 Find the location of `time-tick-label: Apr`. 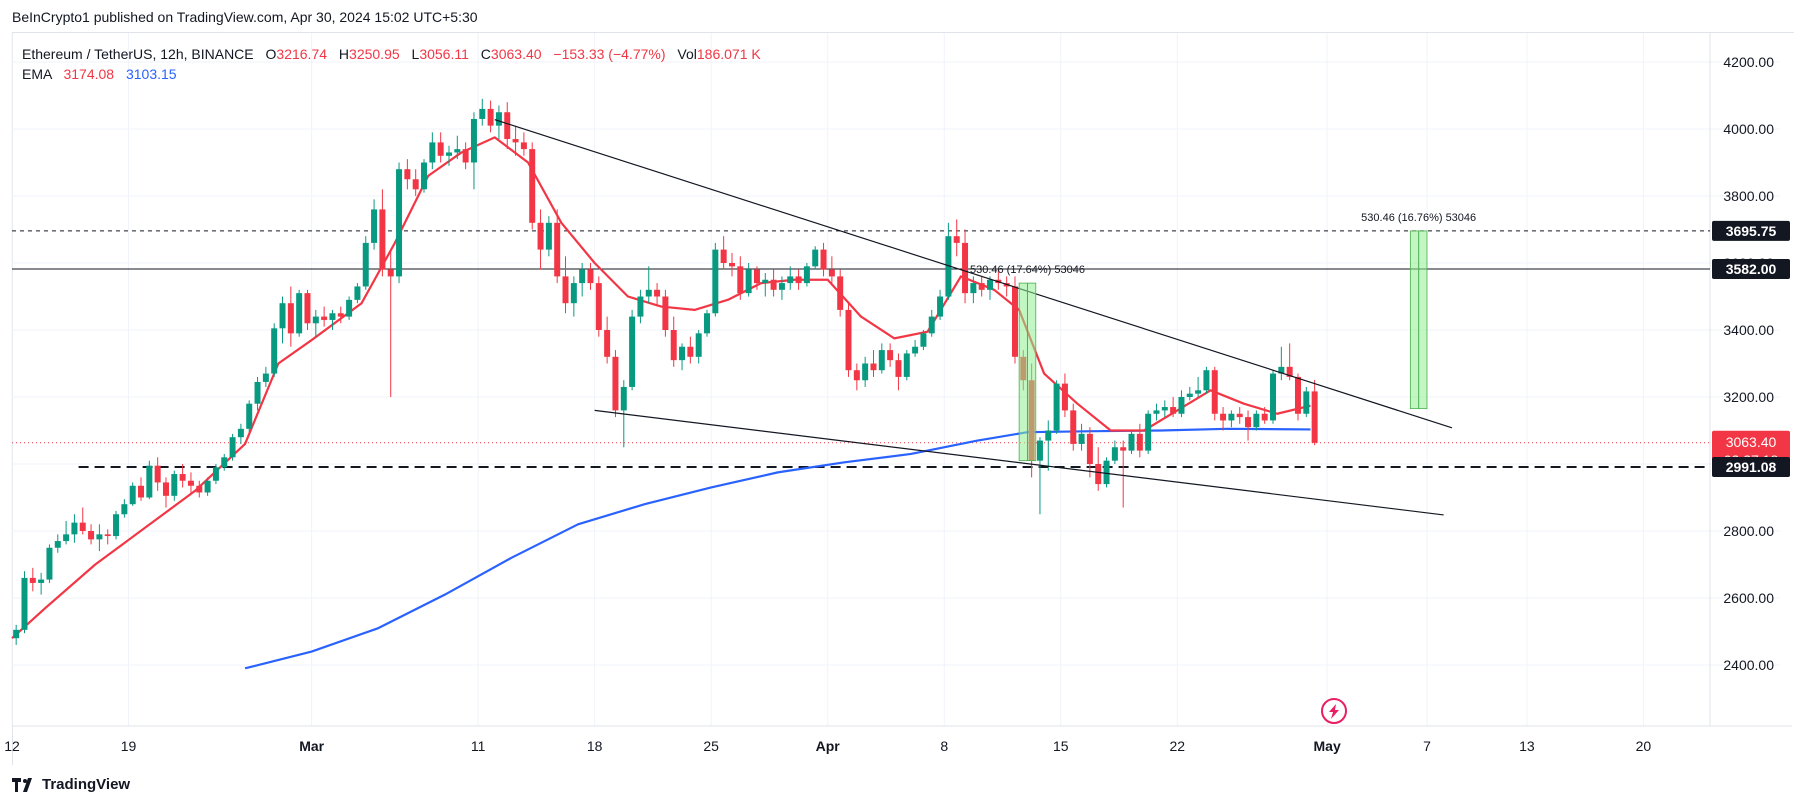

time-tick-label: Apr is located at coordinates (828, 746).